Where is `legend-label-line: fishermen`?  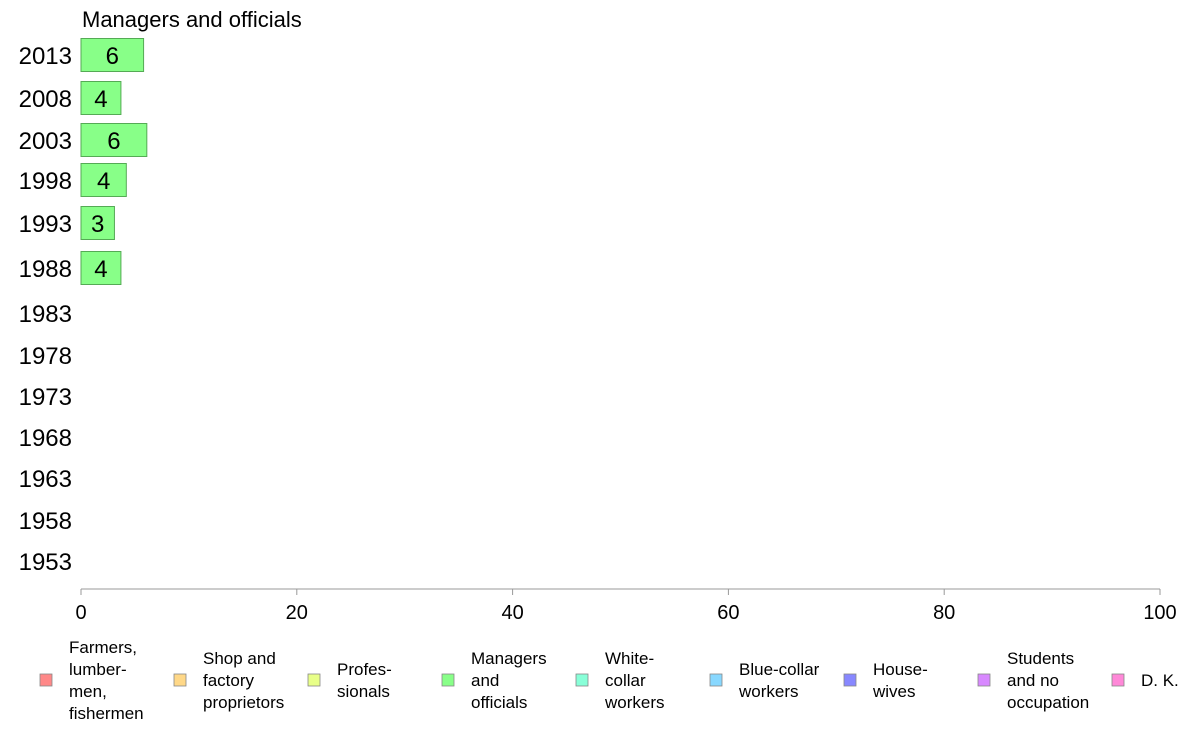 legend-label-line: fishermen is located at coordinates (106, 713).